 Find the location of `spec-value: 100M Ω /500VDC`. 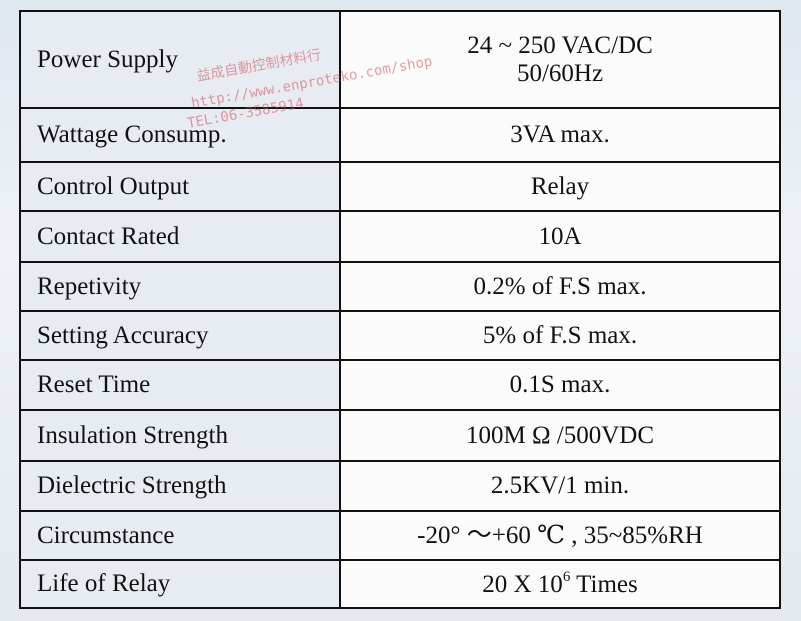

spec-value: 100M Ω /500VDC is located at coordinates (560, 435).